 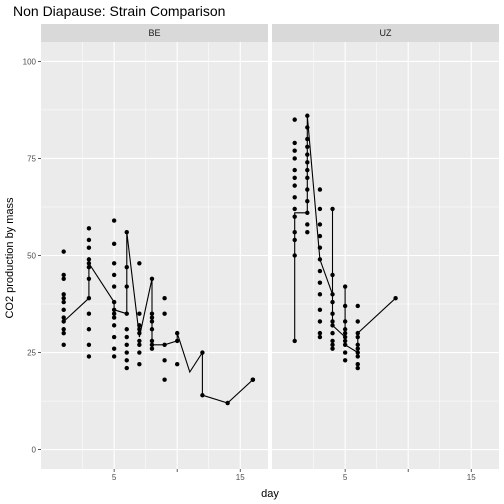 I want to click on strip-background, so click(x=154, y=33).